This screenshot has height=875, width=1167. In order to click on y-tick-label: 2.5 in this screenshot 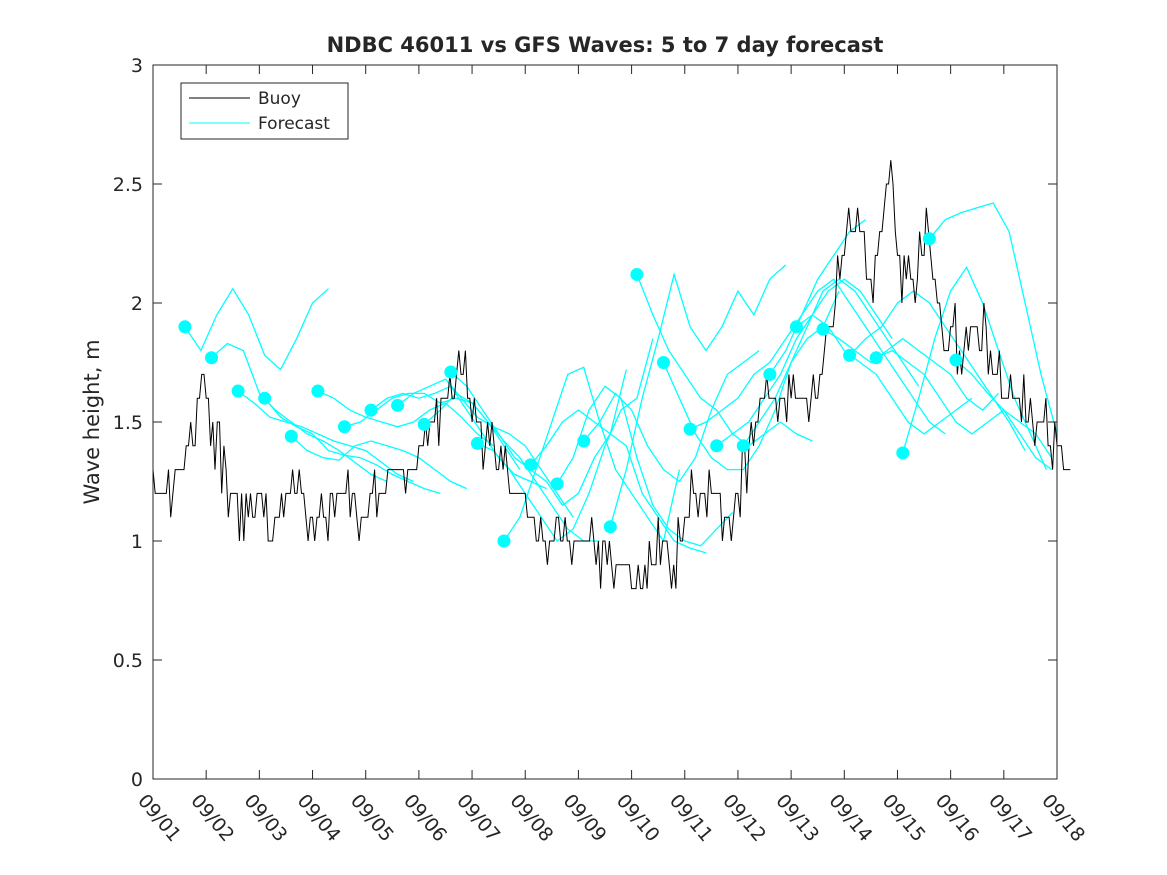, I will do `click(128, 185)`.